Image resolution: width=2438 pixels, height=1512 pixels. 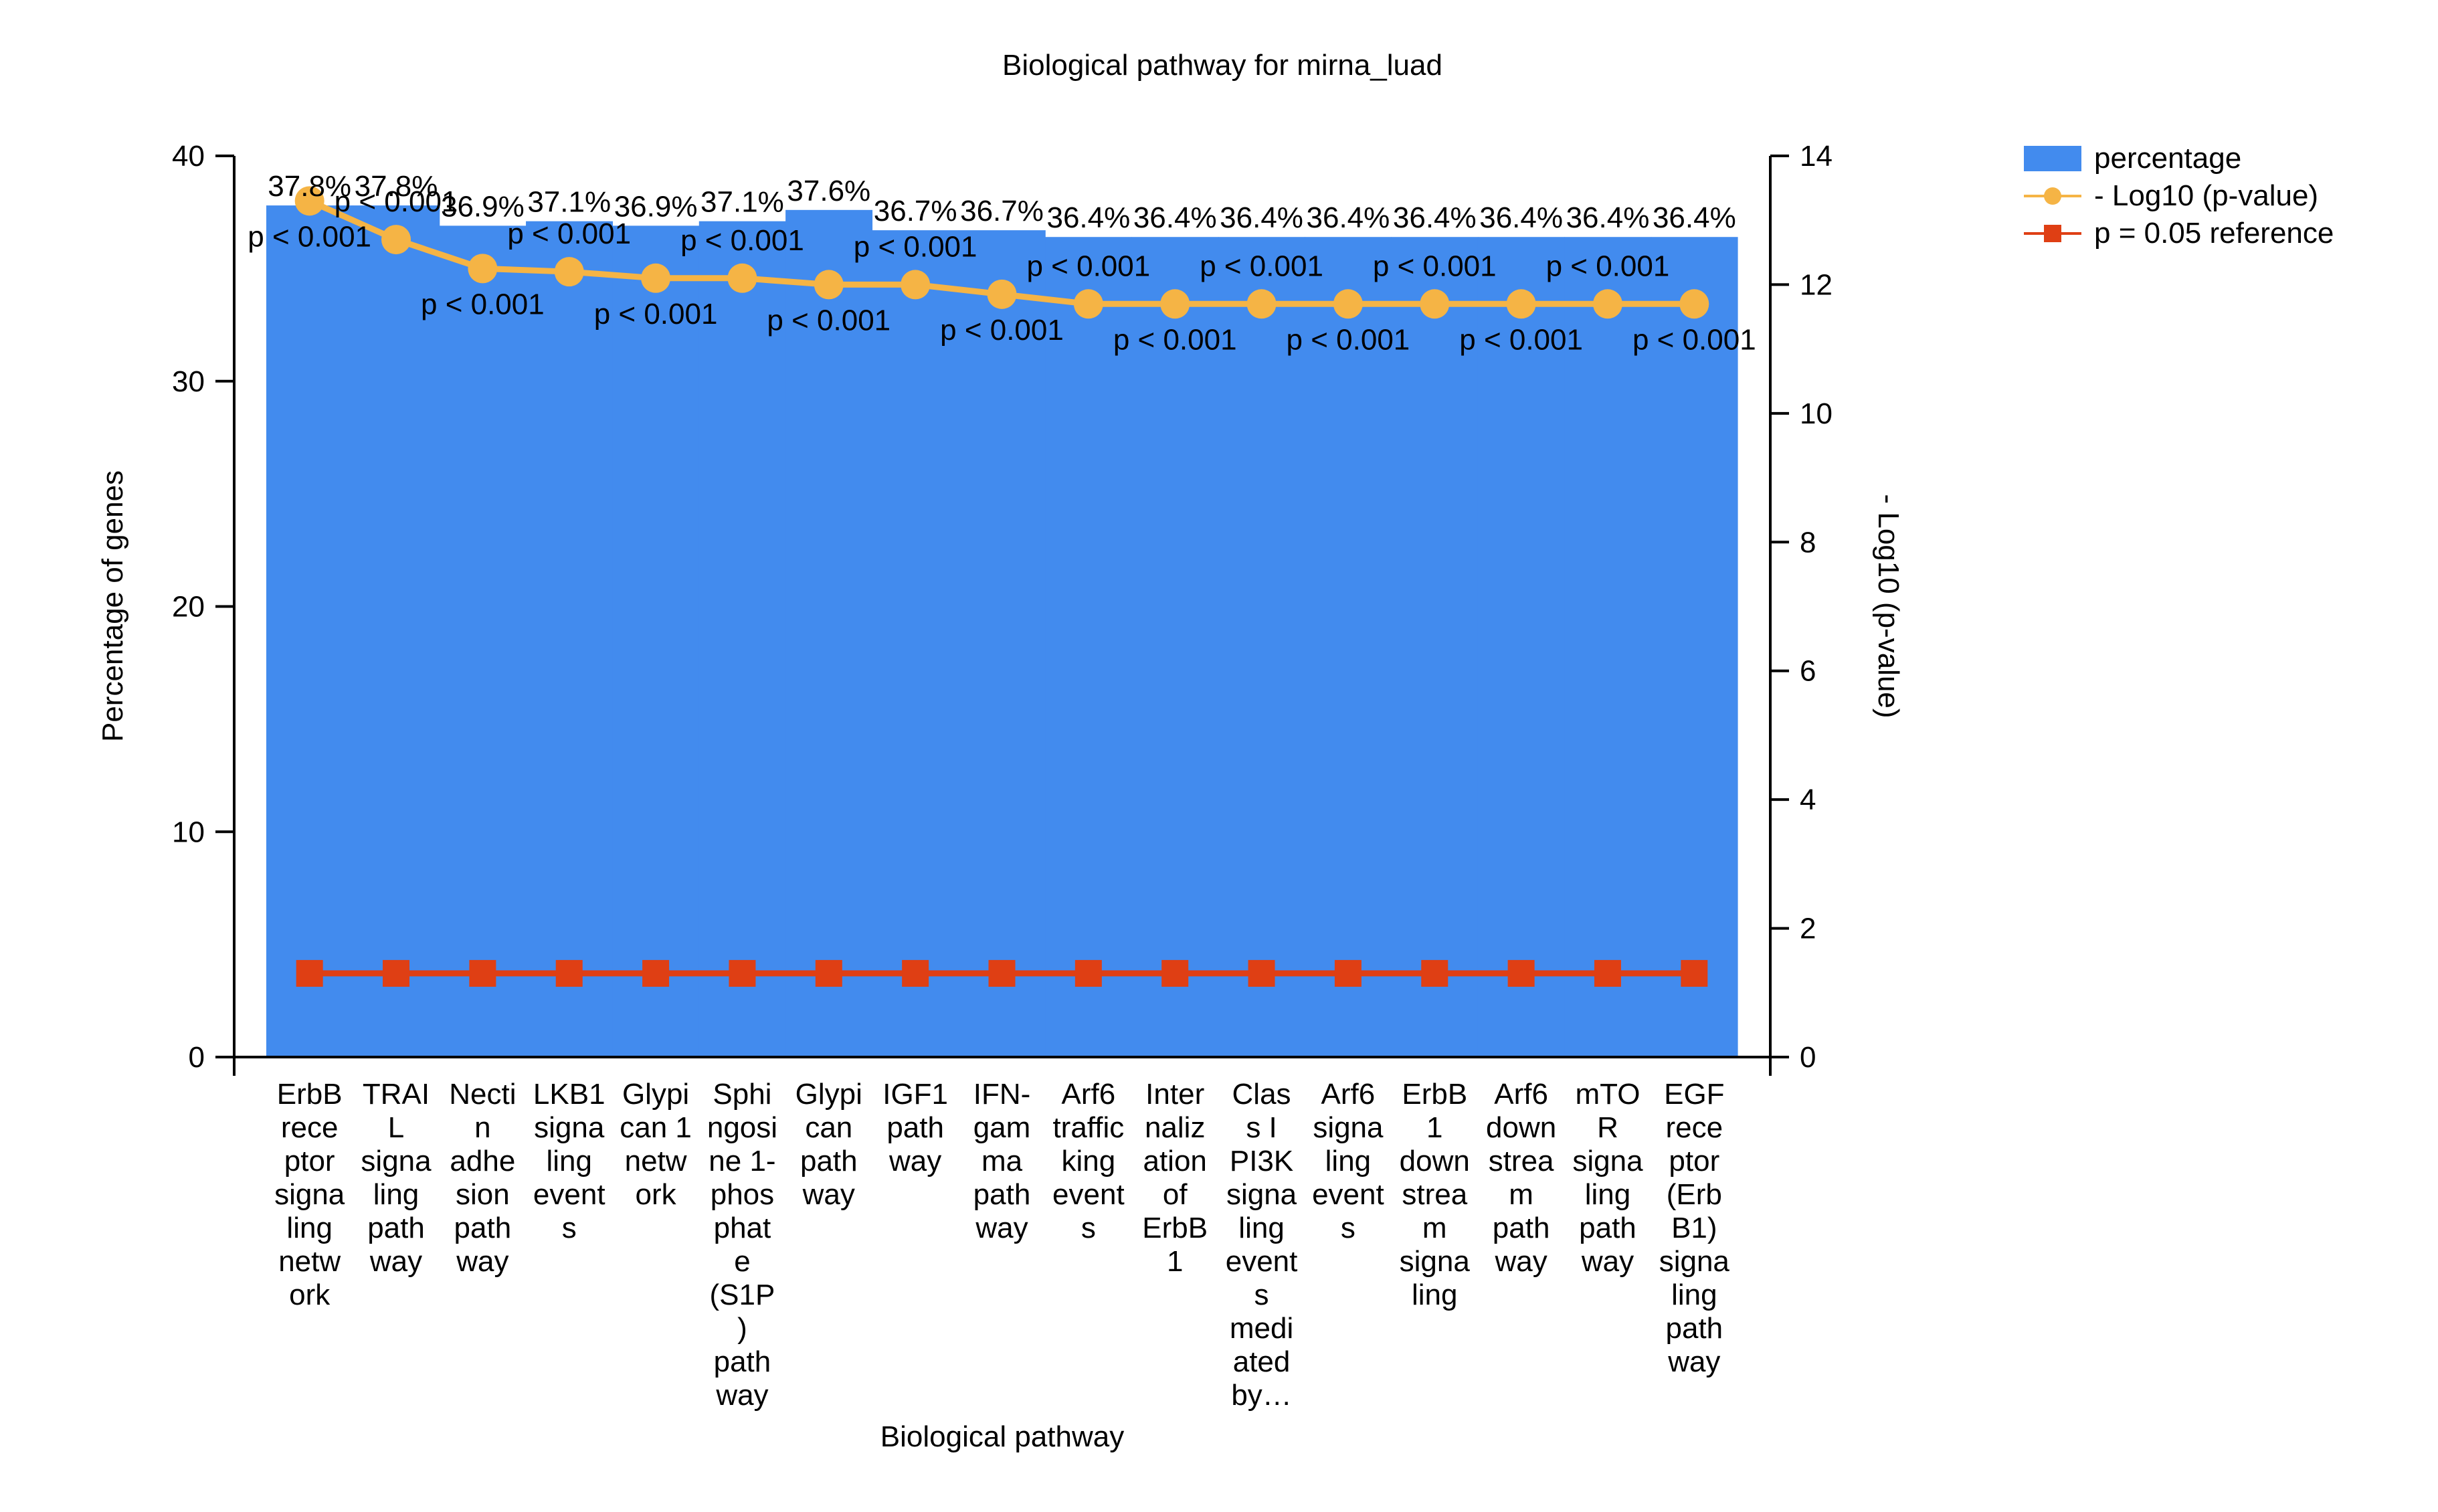 I want to click on x-tick-label-line: ork, so click(x=310, y=1295).